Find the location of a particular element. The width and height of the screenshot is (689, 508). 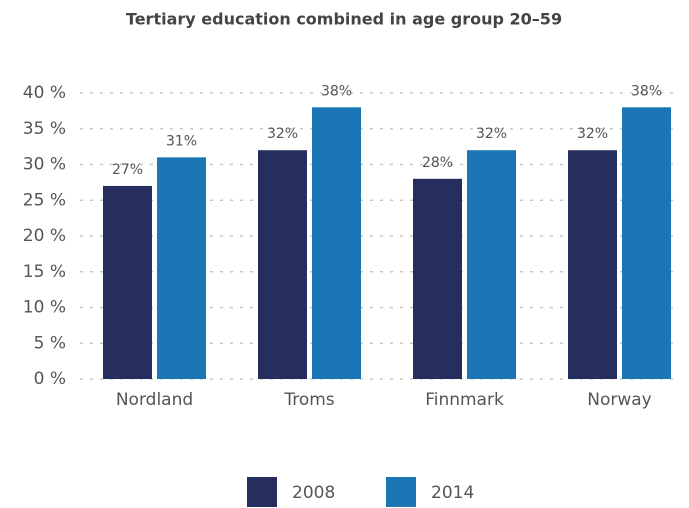

legend-label: 2014 is located at coordinates (452, 493).